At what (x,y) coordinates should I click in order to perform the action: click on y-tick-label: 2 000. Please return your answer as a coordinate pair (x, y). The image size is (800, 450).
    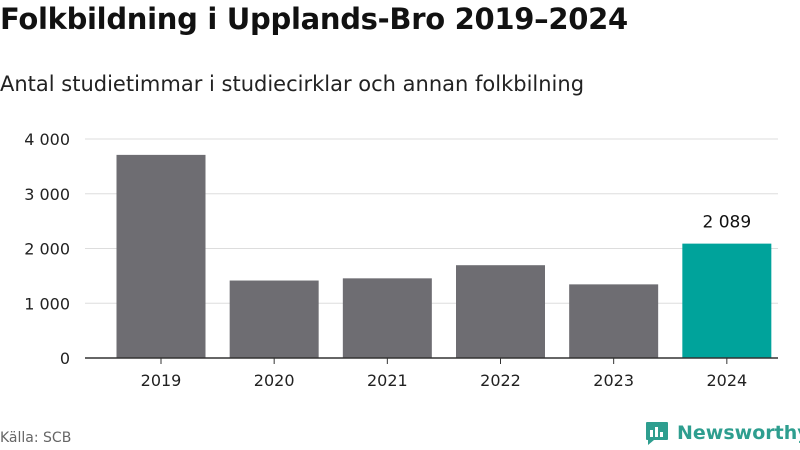
    Looking at the image, I should click on (47, 249).